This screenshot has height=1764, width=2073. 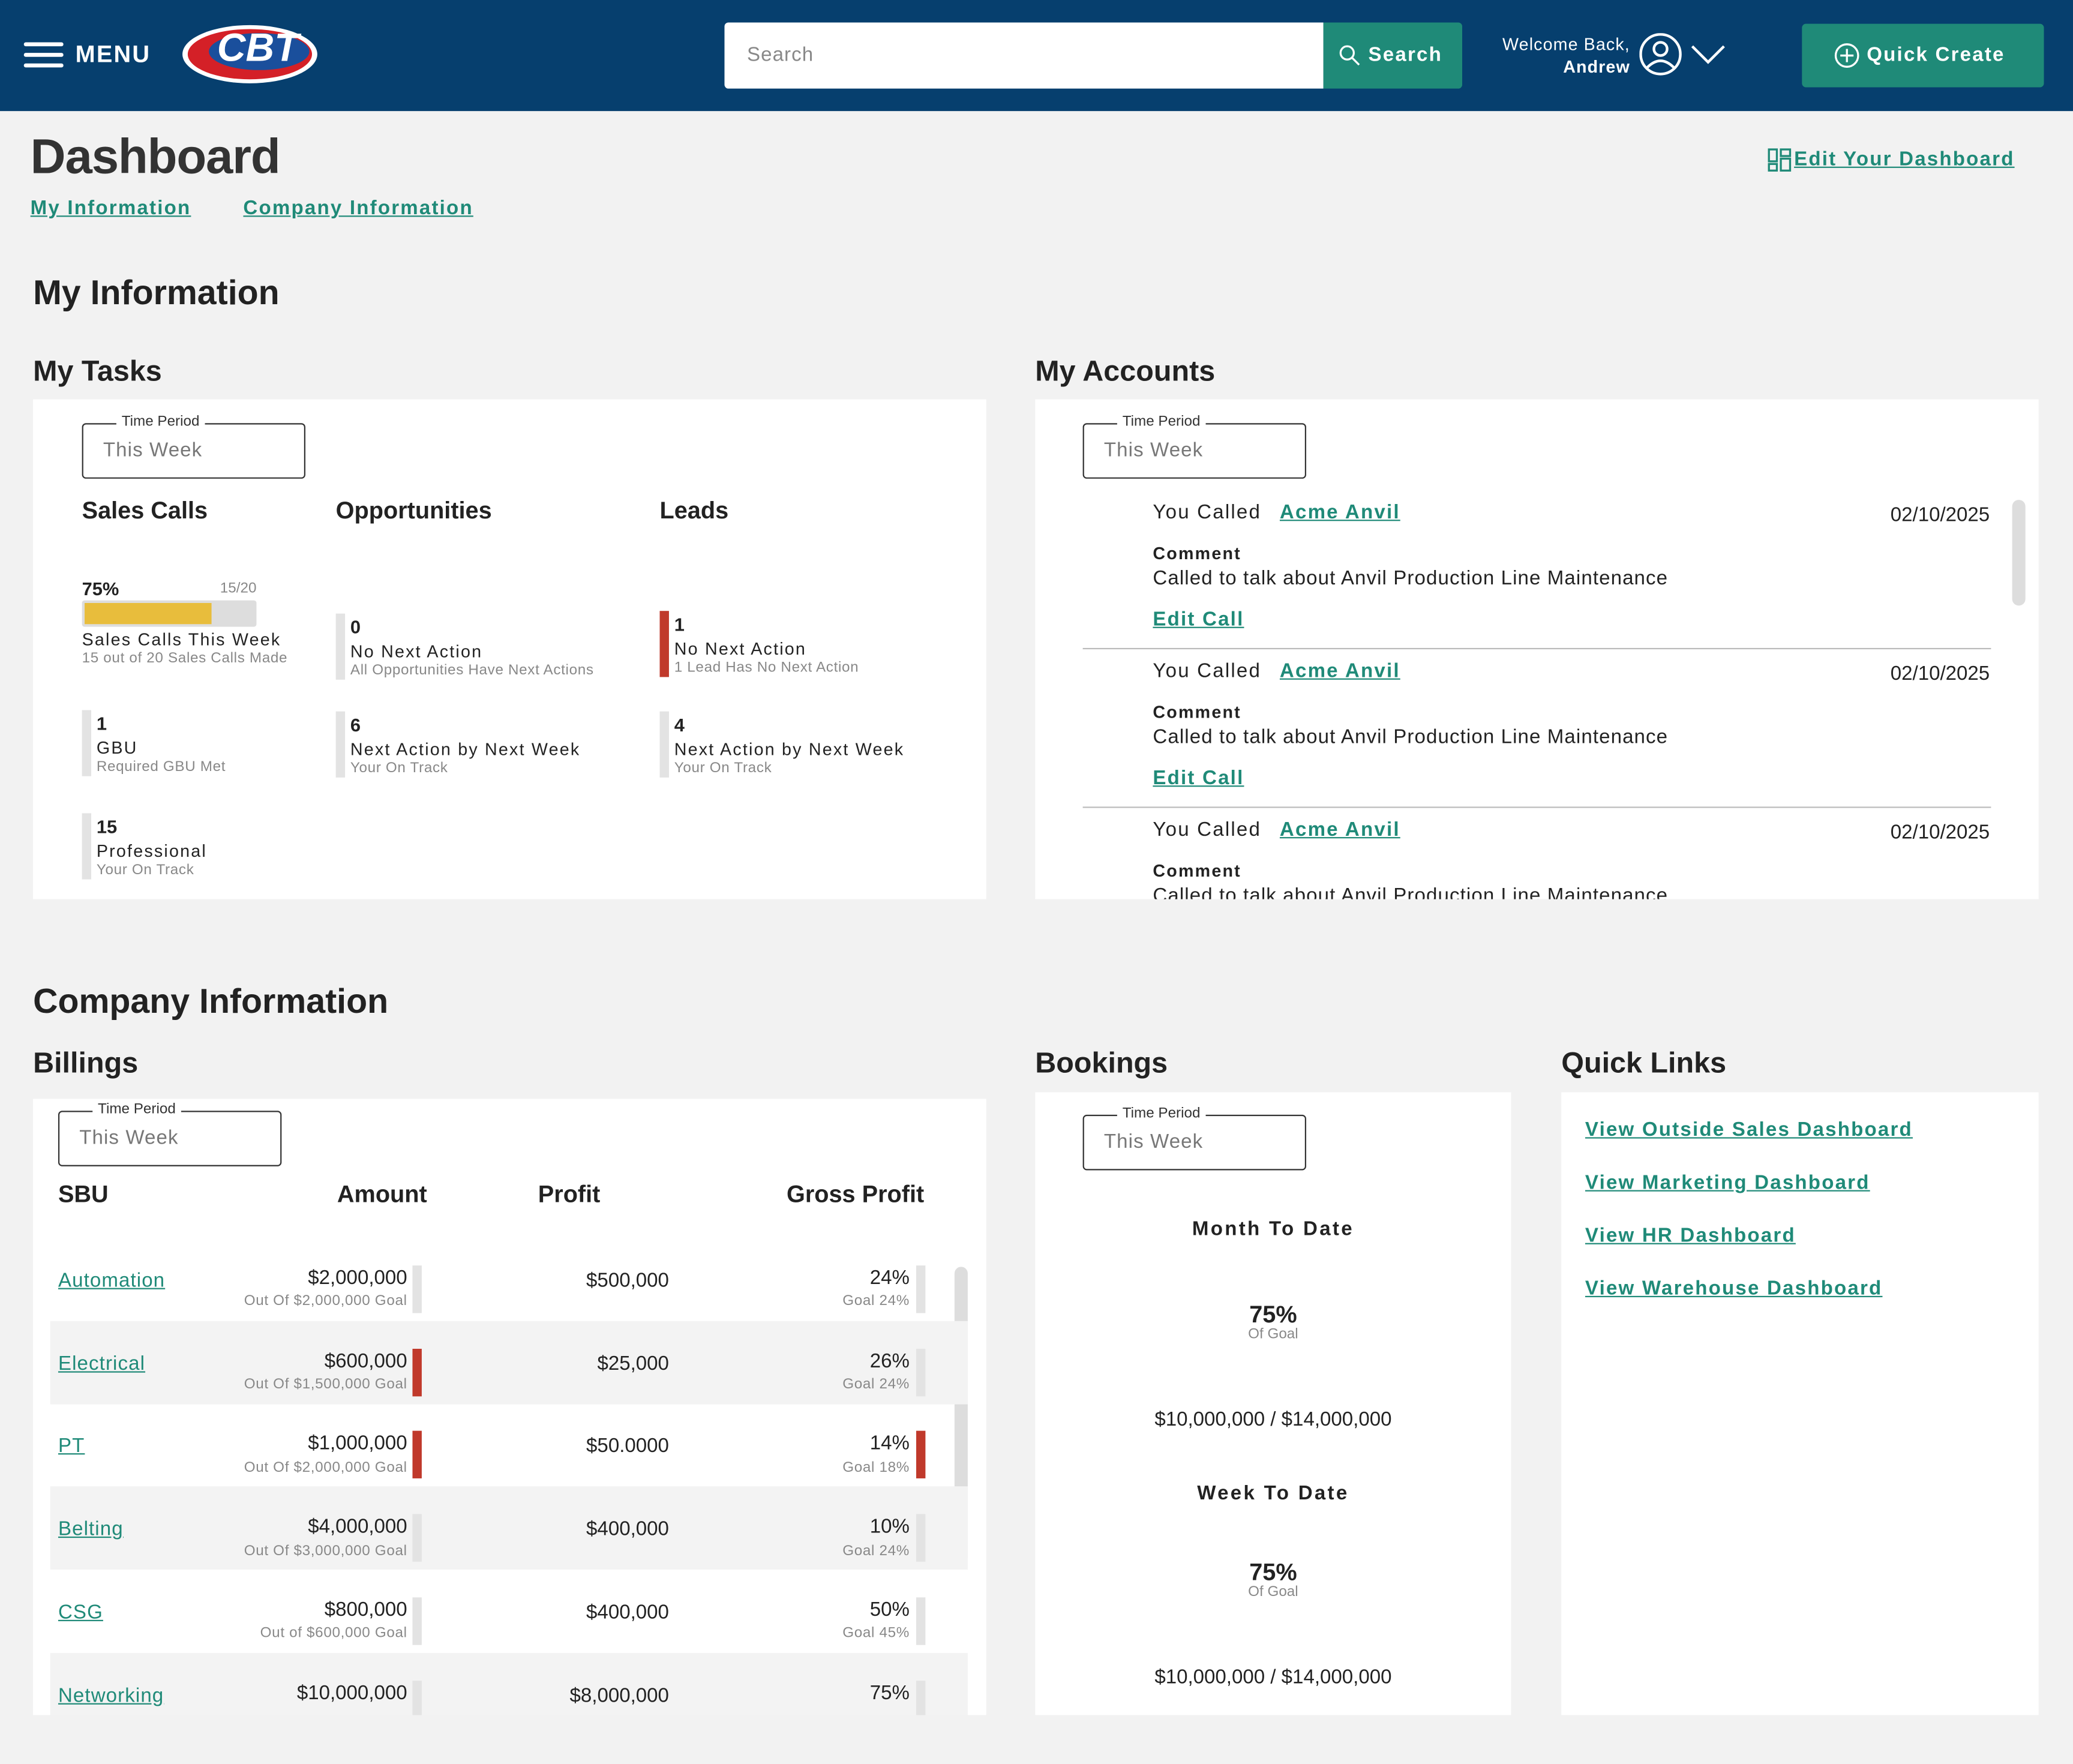 I want to click on logo-mark, so click(x=249, y=54).